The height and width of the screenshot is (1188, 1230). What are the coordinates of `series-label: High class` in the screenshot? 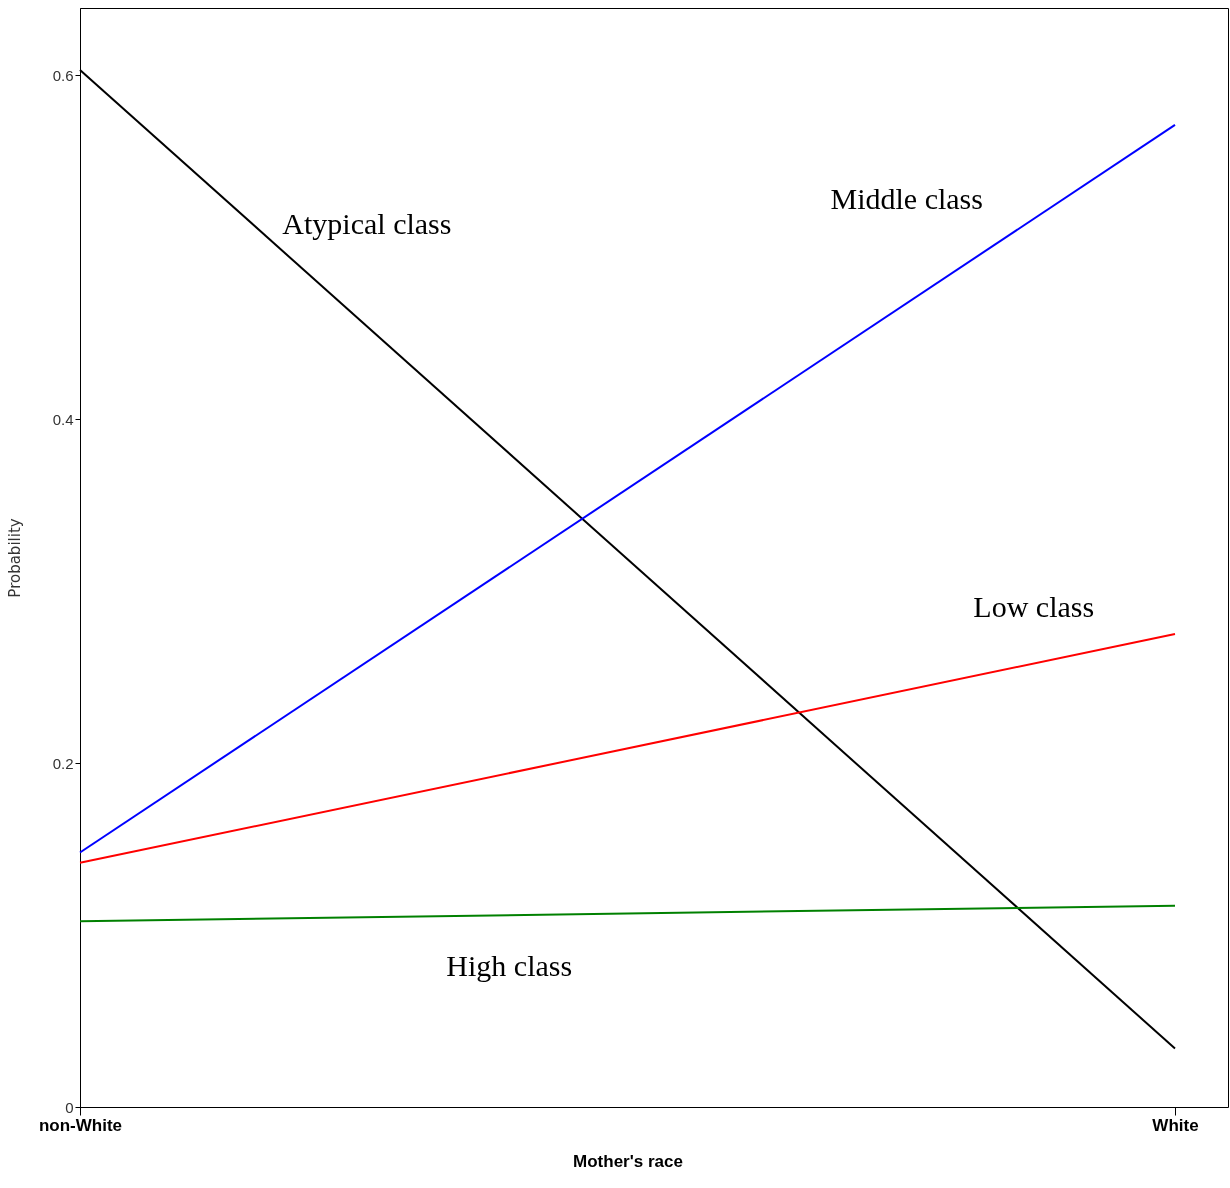 It's located at (509, 966).